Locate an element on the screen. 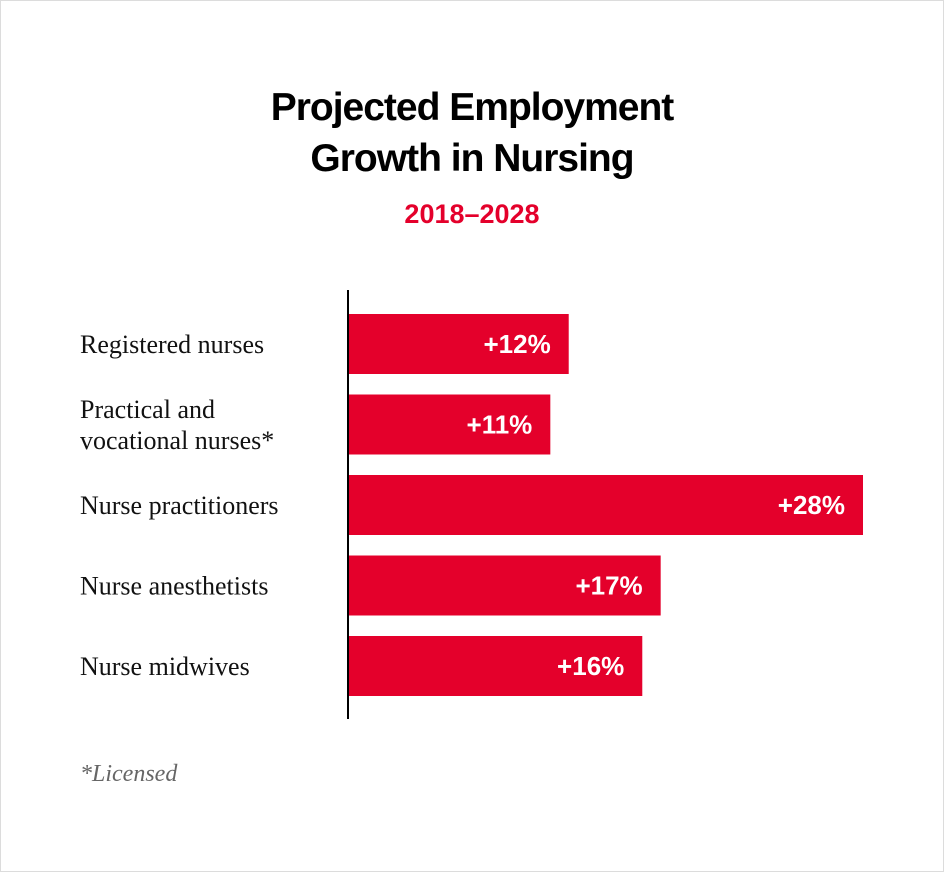  chart-title: Projected Employment Growth in Nursing is located at coordinates (472, 133).